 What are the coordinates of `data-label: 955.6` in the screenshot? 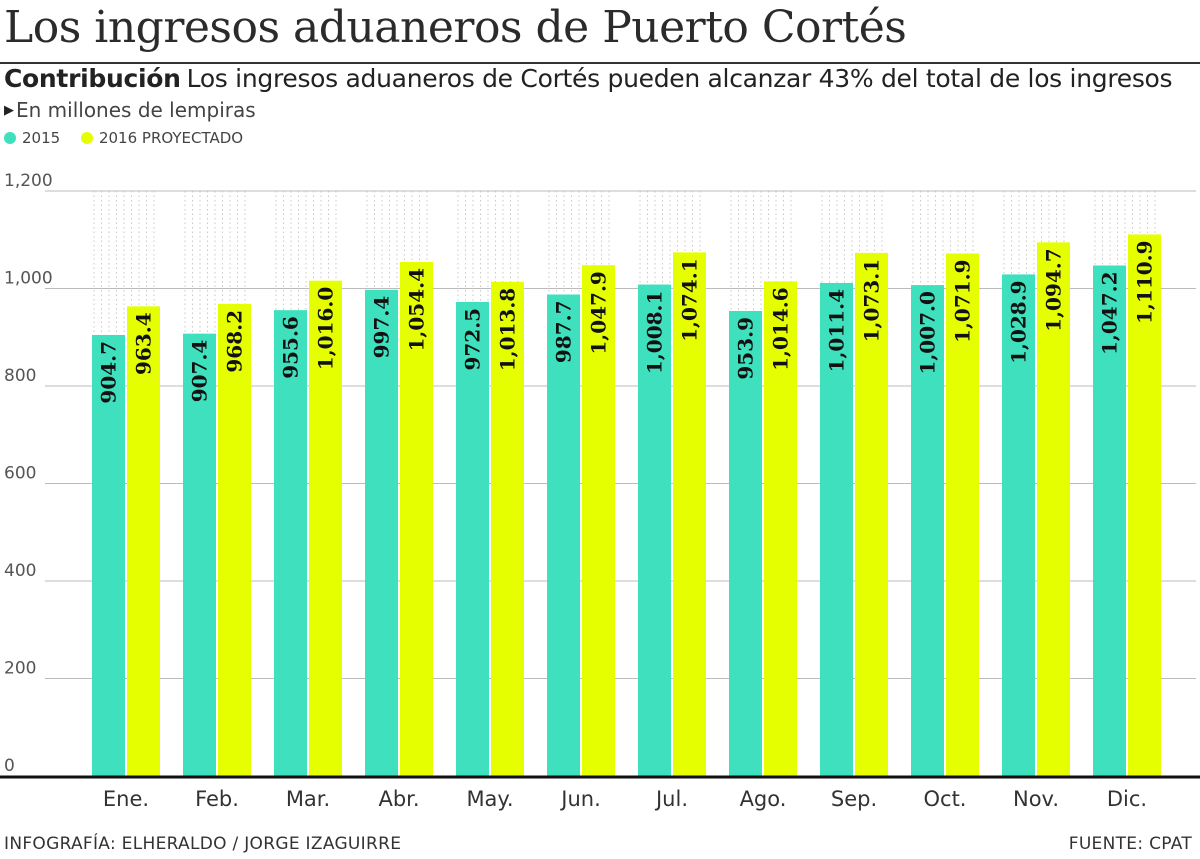 It's located at (291, 347).